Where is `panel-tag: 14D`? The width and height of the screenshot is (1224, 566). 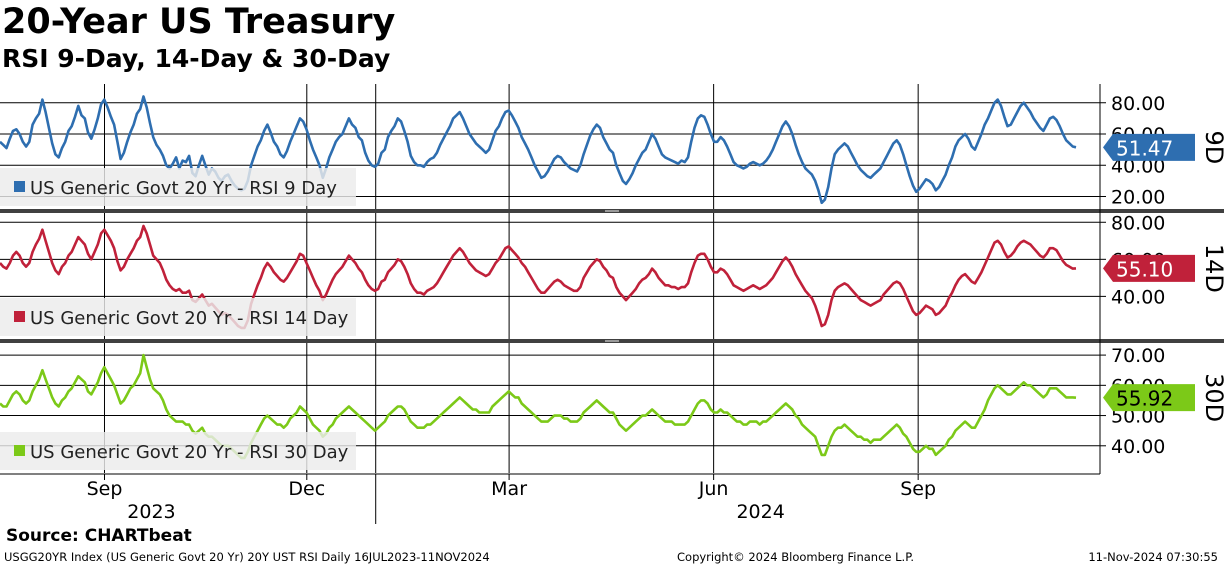
panel-tag: 14D is located at coordinates (1212, 268).